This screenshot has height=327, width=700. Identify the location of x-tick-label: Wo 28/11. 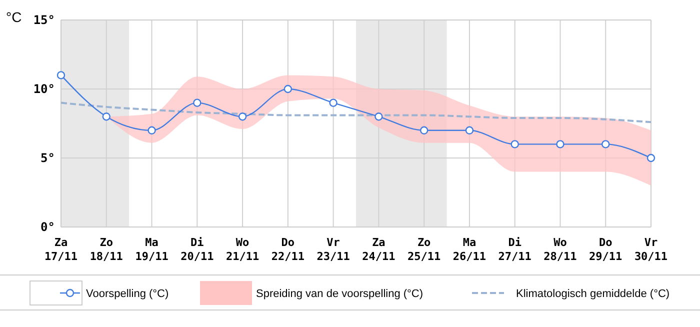
(561, 249).